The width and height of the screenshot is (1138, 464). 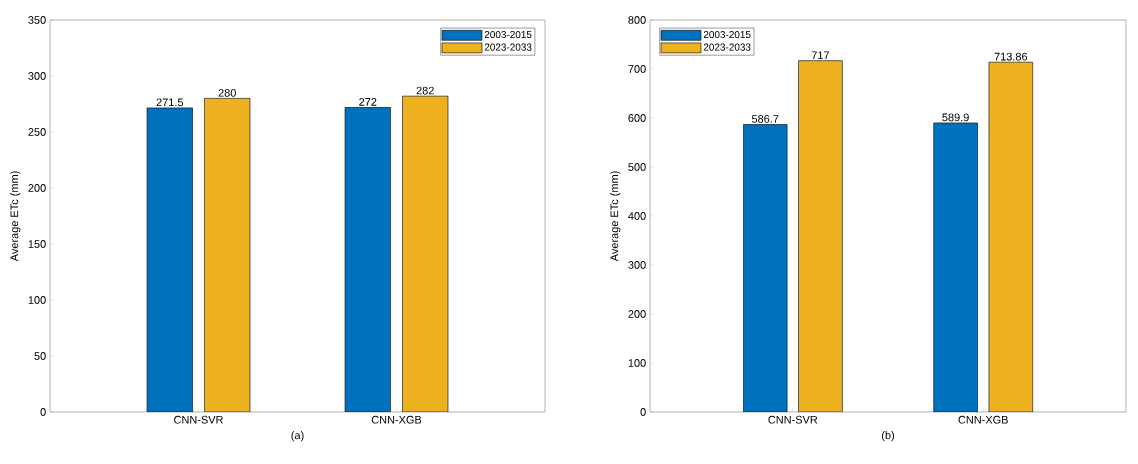 I want to click on y-tick-label: 700, so click(x=637, y=69).